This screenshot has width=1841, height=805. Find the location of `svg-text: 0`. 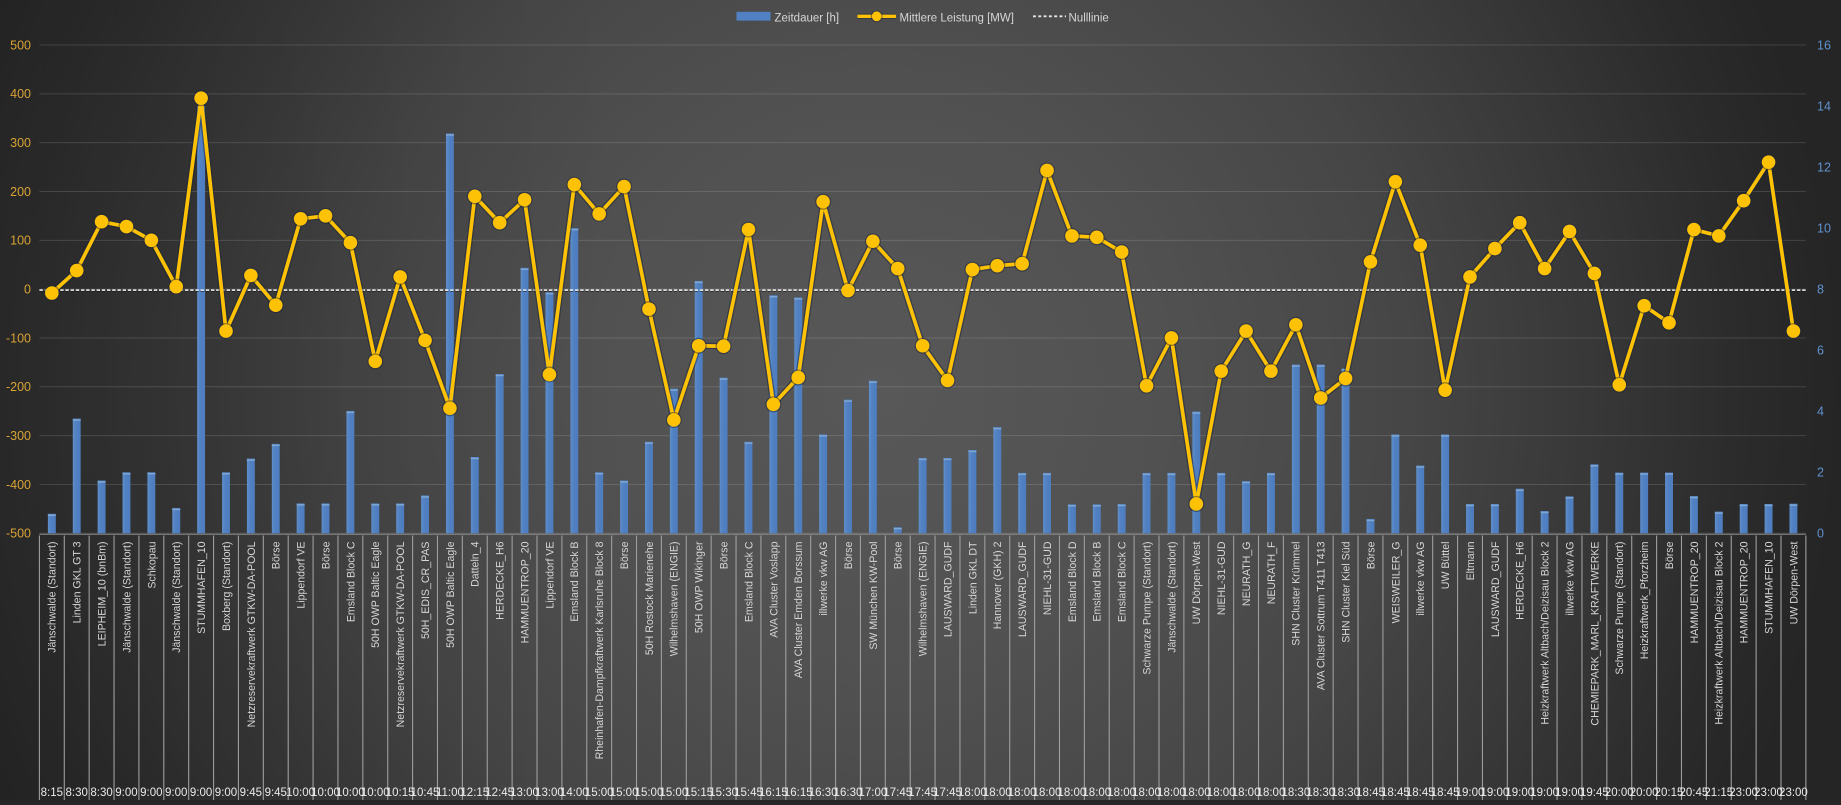

svg-text: 0 is located at coordinates (1820, 534).